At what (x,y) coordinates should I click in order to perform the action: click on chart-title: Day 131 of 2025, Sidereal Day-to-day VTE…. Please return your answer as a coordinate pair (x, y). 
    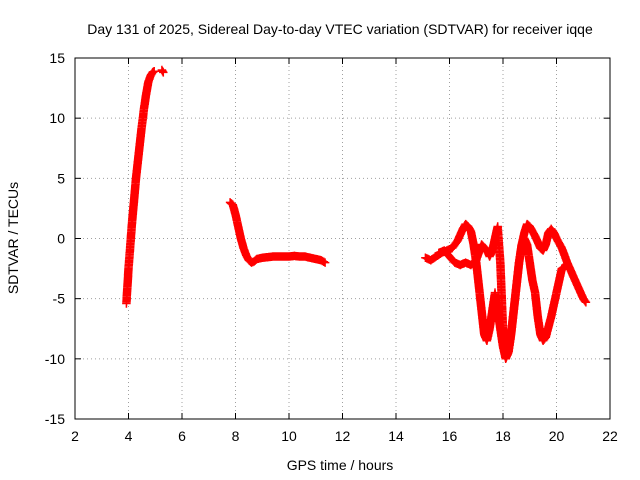
    Looking at the image, I should click on (340, 29).